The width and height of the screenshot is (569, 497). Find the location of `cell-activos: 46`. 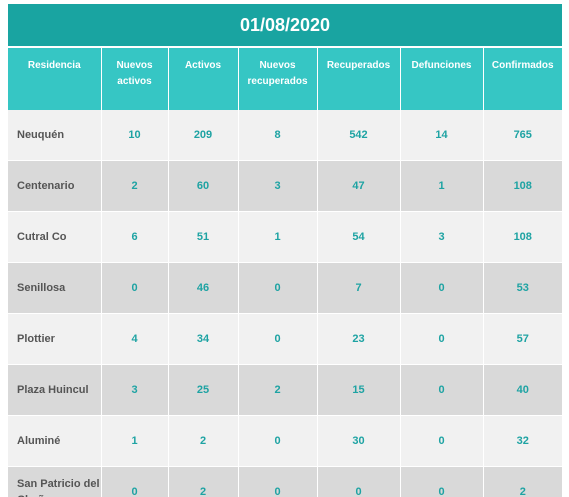

cell-activos: 46 is located at coordinates (203, 288).